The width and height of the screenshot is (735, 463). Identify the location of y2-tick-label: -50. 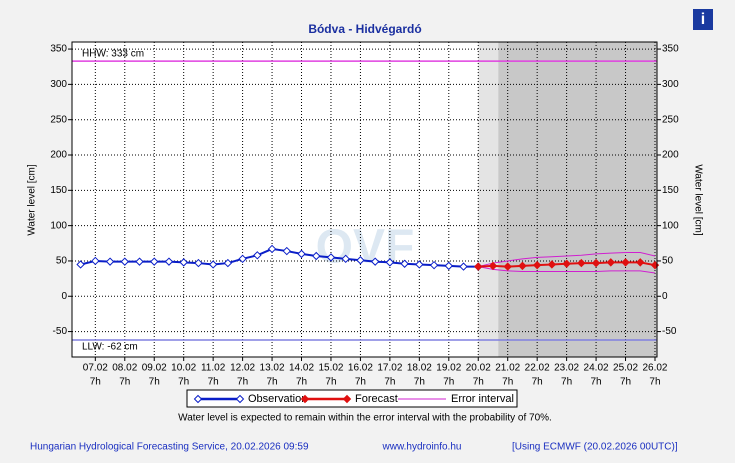
(669, 331).